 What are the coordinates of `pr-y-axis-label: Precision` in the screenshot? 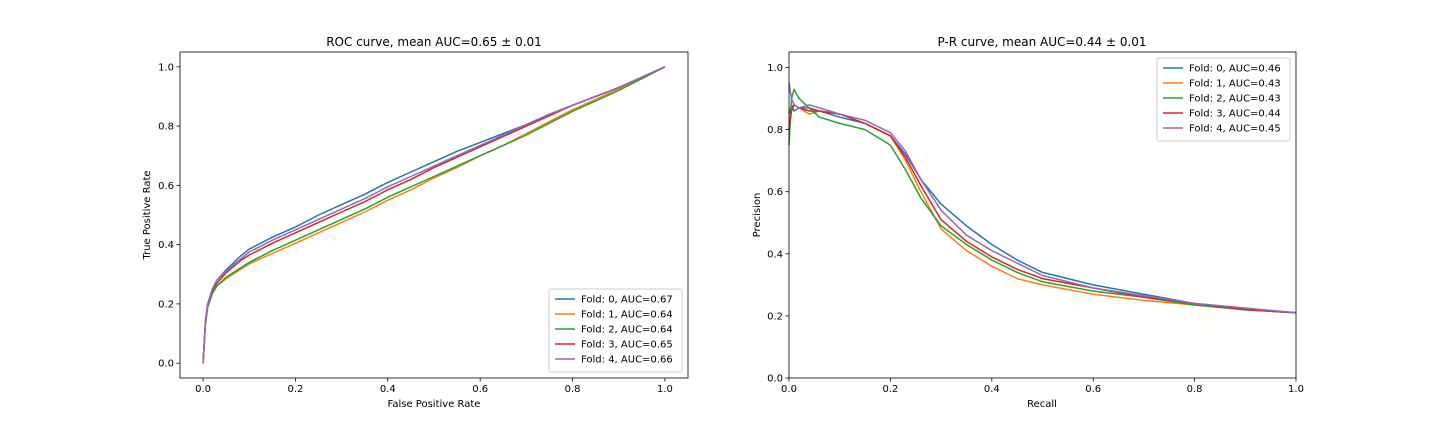 It's located at (757, 215).